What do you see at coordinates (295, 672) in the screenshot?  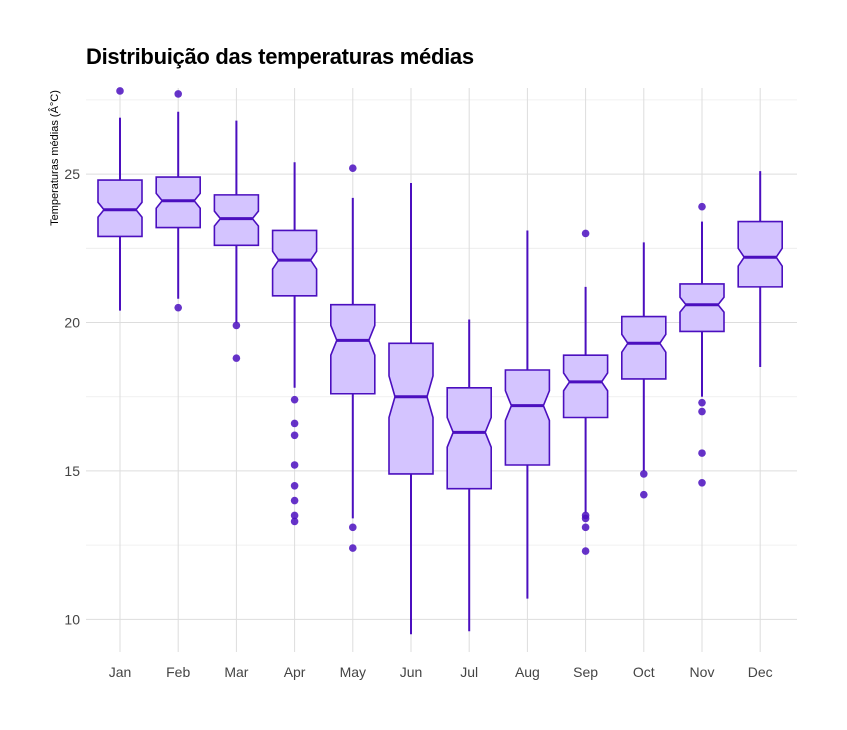 I see `x-tick-label: Apr` at bounding box center [295, 672].